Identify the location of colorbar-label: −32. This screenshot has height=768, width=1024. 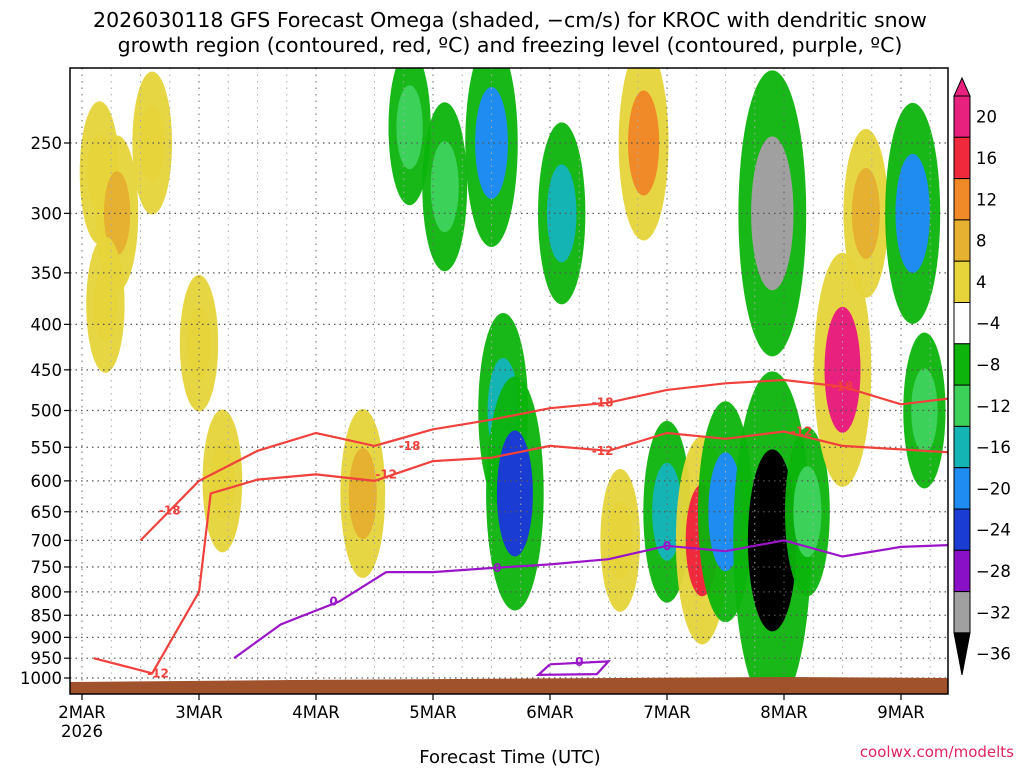
(993, 612).